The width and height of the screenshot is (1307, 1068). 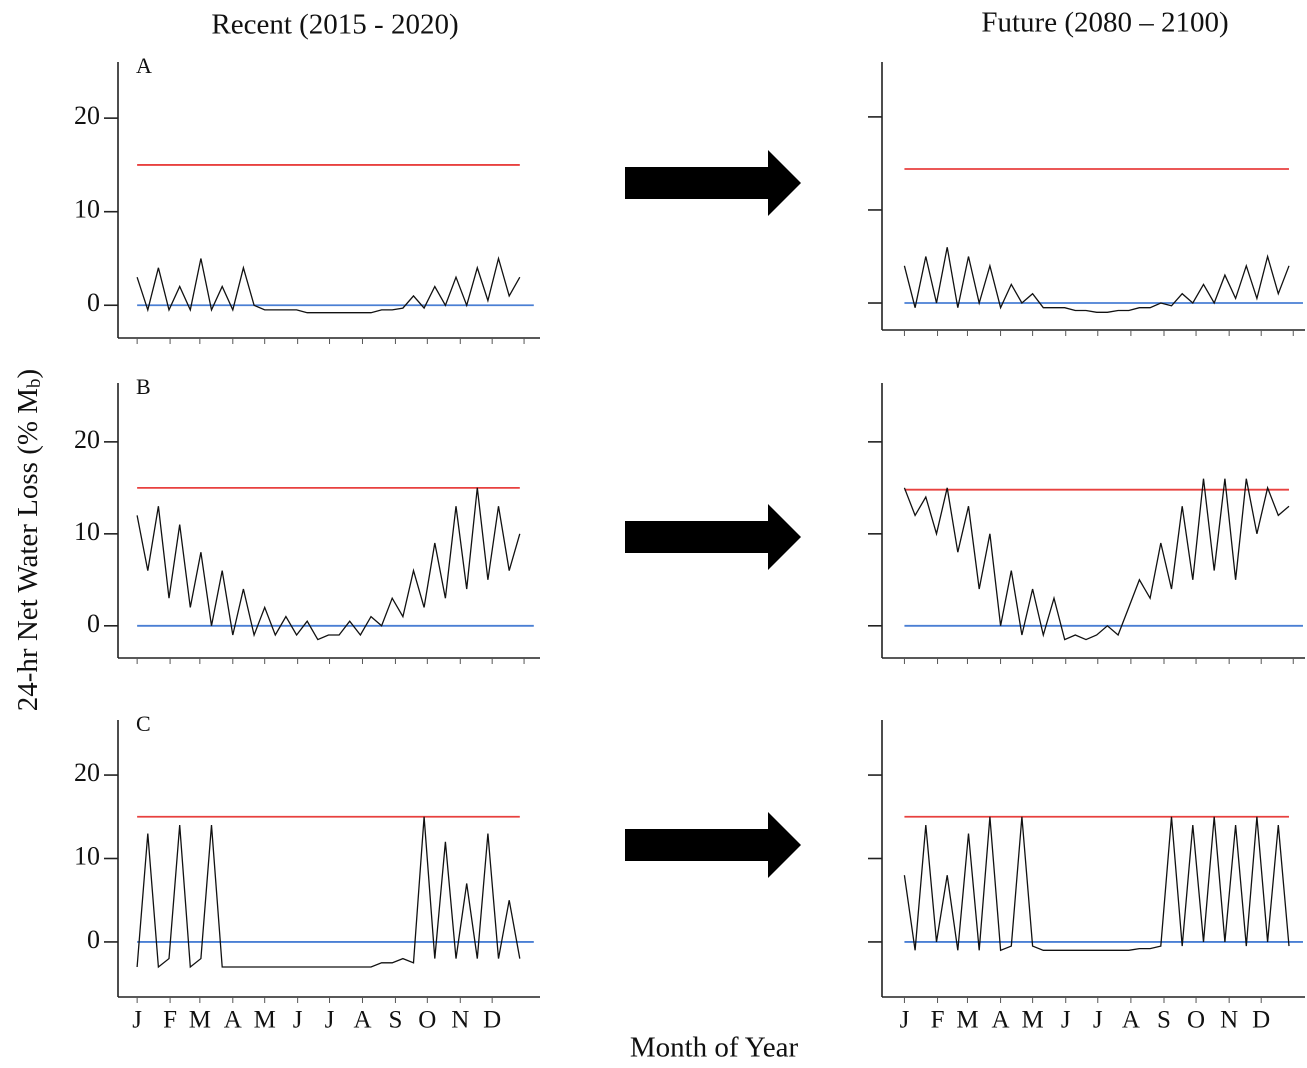 What do you see at coordinates (334, 25) in the screenshot?
I see `left-title: Recent (2015 - 2020)` at bounding box center [334, 25].